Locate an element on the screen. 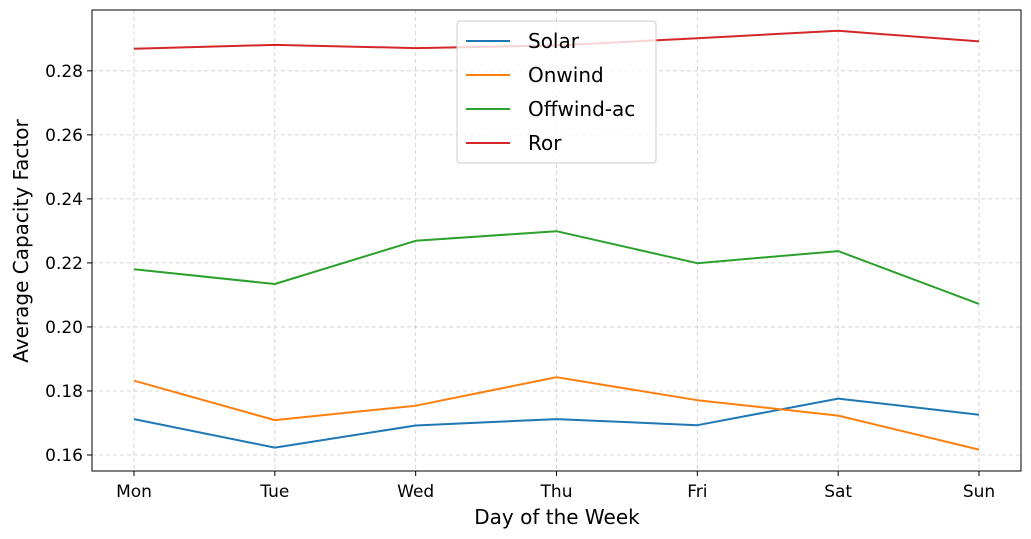  x-axis-ticks: Mon Tue Wed Thu Fri Sat Sun is located at coordinates (555, 486).